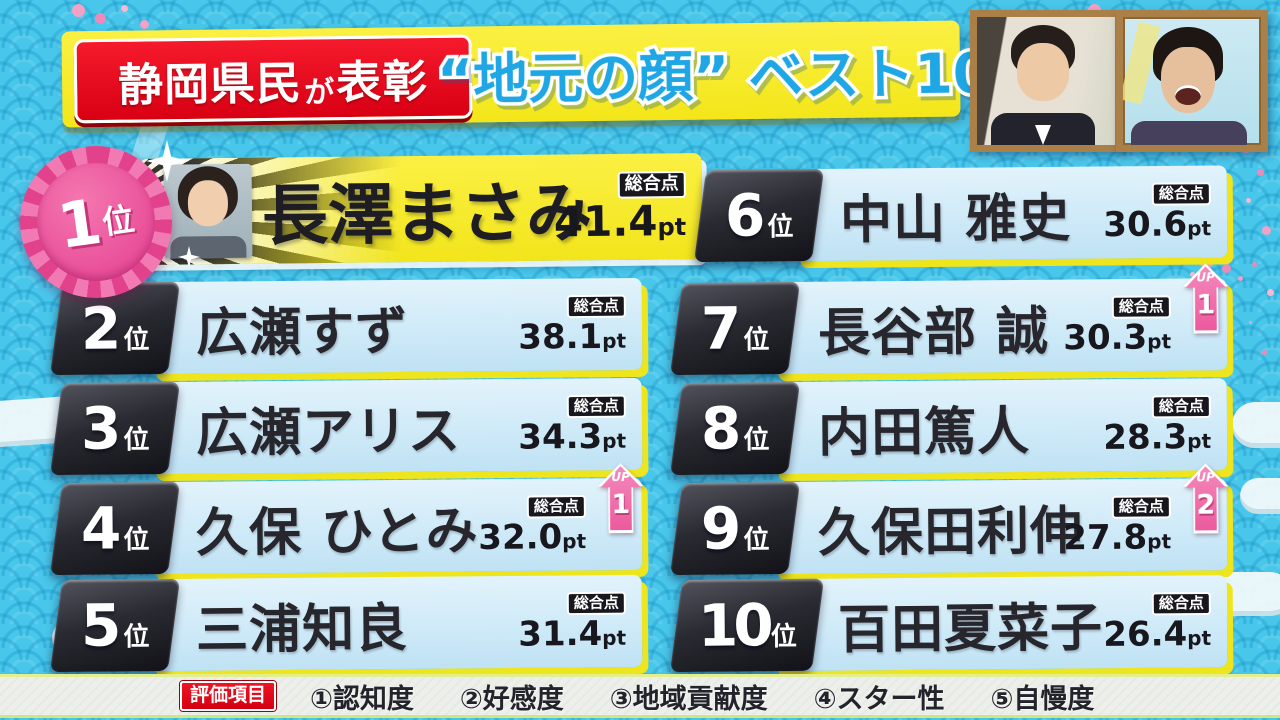  What do you see at coordinates (950, 532) in the screenshot?
I see `celebrity-name: 久保田利伸` at bounding box center [950, 532].